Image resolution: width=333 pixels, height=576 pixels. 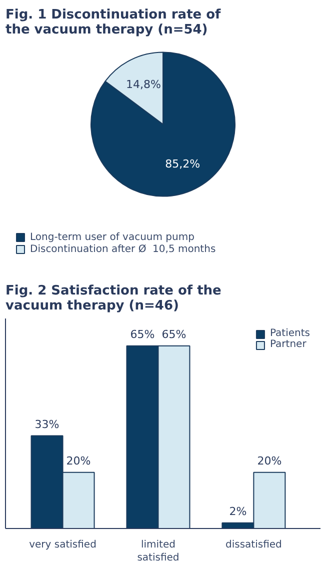 I want to click on legend-label: Partner, so click(x=288, y=344).